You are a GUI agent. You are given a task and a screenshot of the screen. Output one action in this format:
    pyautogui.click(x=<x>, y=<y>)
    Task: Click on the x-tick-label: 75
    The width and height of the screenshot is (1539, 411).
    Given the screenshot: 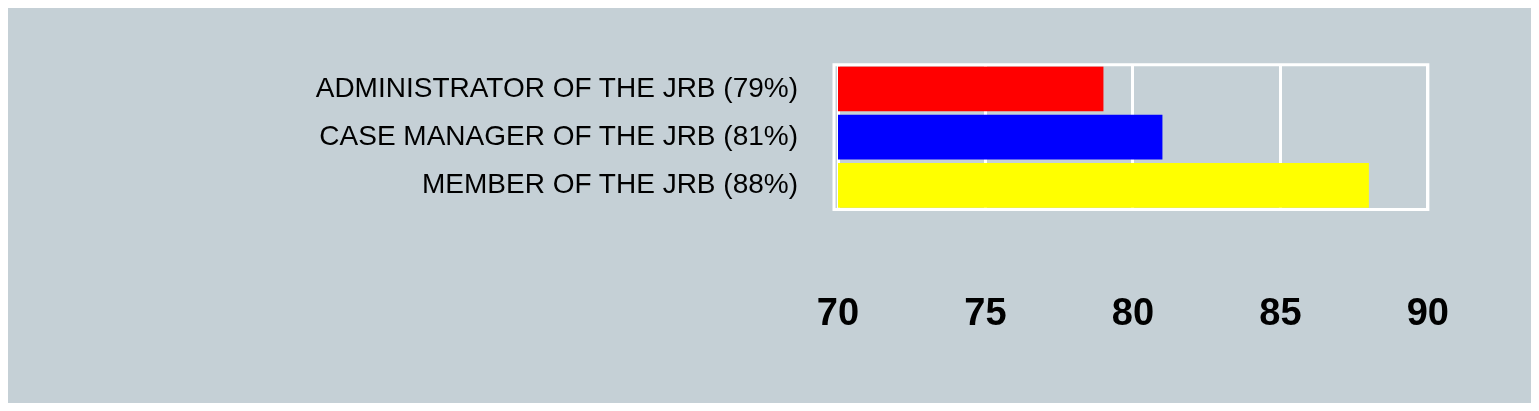 What is the action you would take?
    pyautogui.click(x=985, y=311)
    